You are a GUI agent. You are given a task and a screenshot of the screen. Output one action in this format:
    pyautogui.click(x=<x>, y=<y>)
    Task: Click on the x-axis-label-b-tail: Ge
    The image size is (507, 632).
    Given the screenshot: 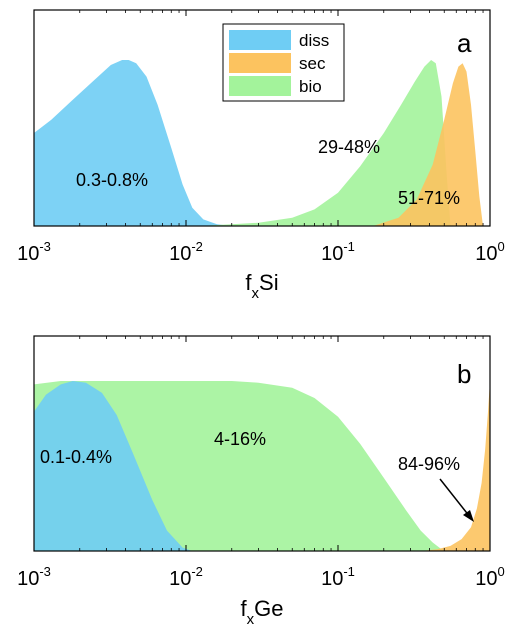 What is the action you would take?
    pyautogui.click(x=268, y=608)
    